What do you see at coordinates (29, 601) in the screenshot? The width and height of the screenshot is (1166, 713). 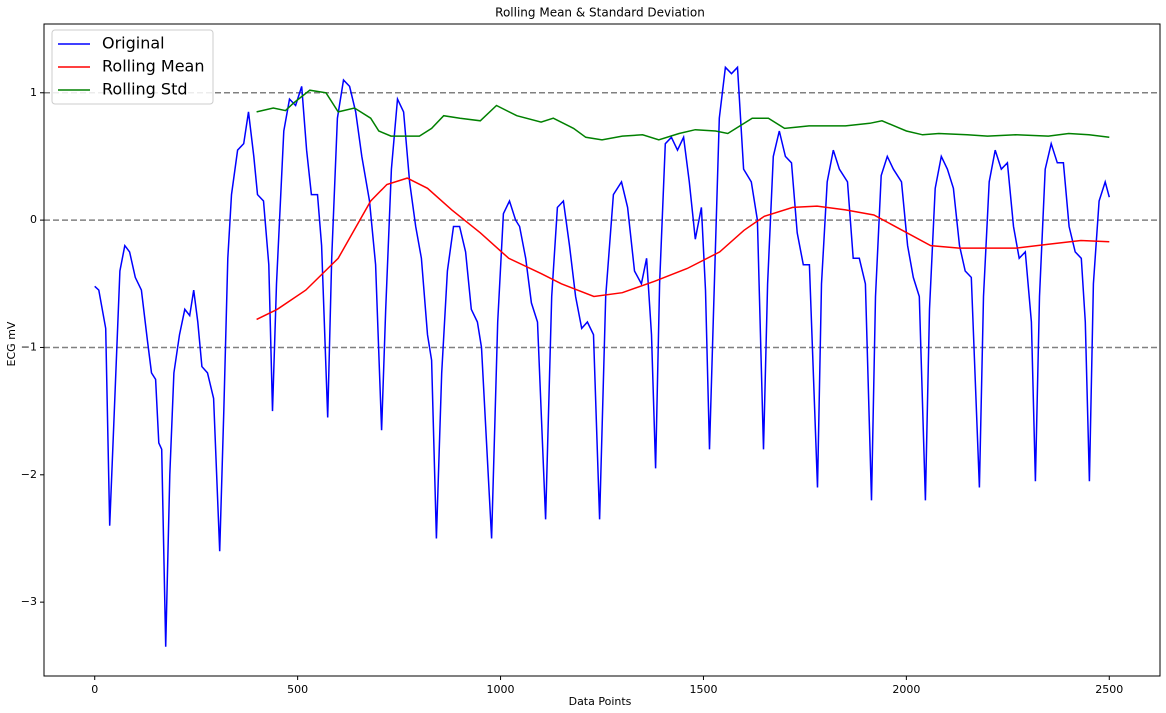 I see `y-tick-label: −3` at bounding box center [29, 601].